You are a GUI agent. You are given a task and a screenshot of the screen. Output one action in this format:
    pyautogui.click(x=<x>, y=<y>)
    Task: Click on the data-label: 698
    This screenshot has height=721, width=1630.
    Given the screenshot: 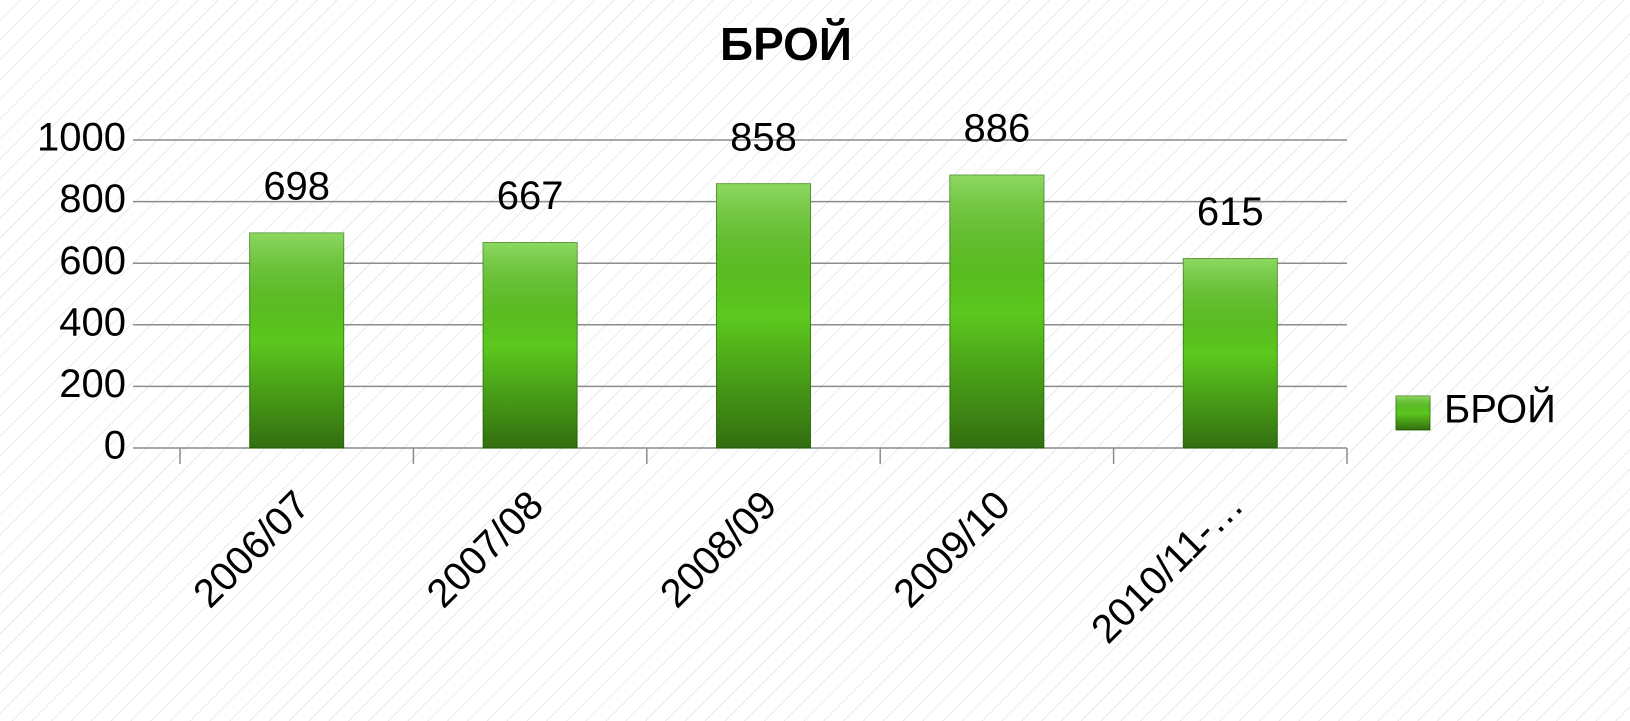 What is the action you would take?
    pyautogui.click(x=296, y=187)
    